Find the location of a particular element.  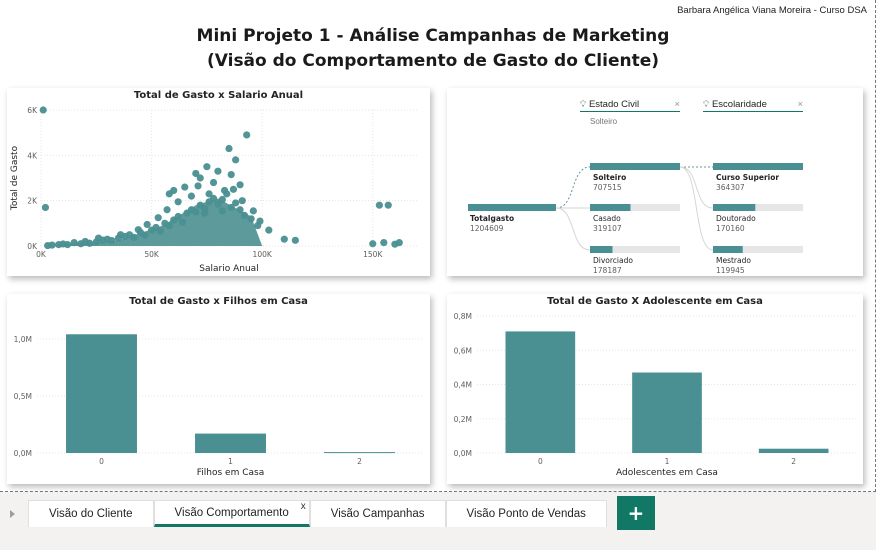

y-tick-label: 0,6M is located at coordinates (463, 350).